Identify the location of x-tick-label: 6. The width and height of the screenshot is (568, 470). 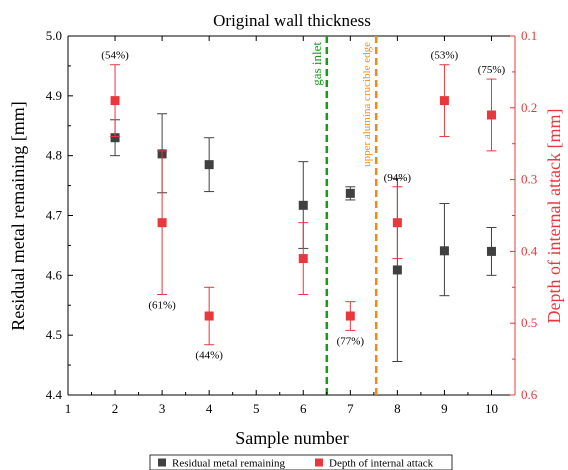
(303, 408).